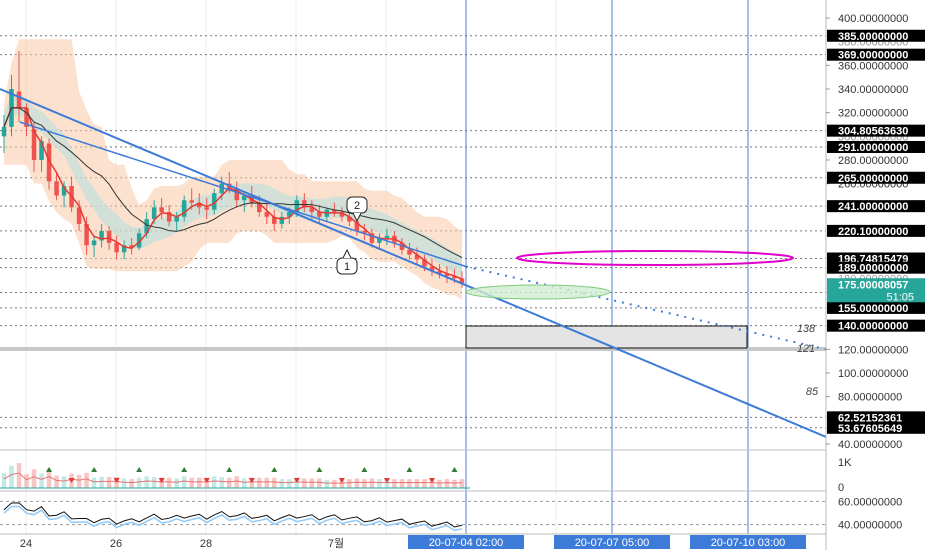 The height and width of the screenshot is (555, 932). Describe the element at coordinates (606, 337) in the screenshot. I see `projection-box` at that location.